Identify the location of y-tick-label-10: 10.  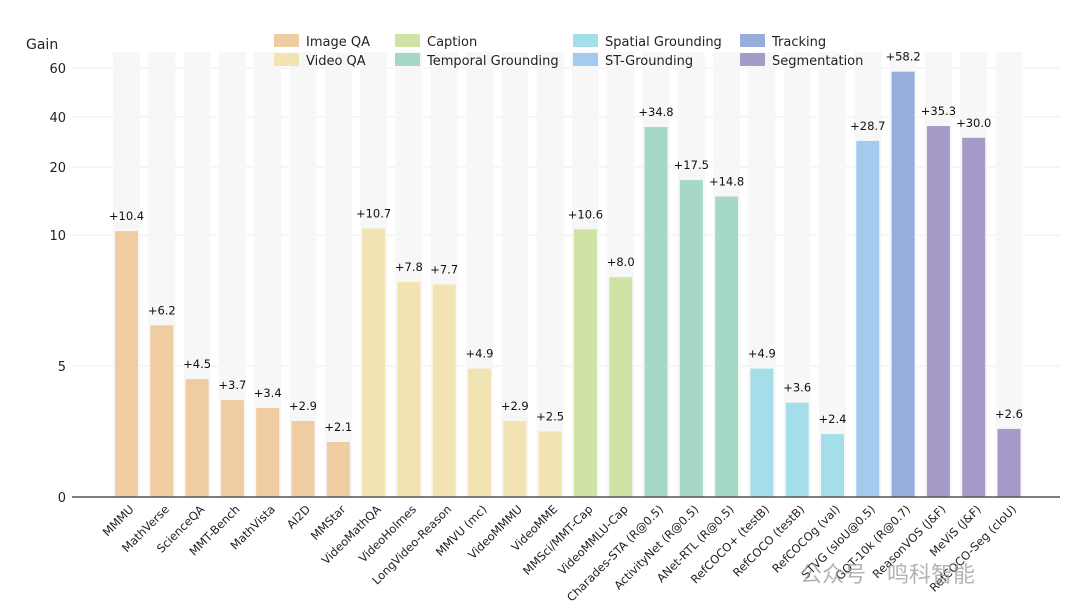
(57, 236).